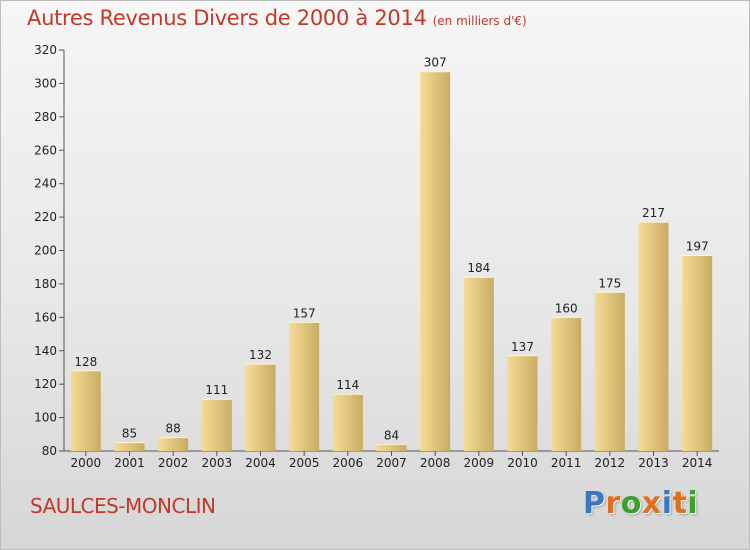 The height and width of the screenshot is (550, 750). What do you see at coordinates (653, 463) in the screenshot?
I see `x-tick-label: 2013` at bounding box center [653, 463].